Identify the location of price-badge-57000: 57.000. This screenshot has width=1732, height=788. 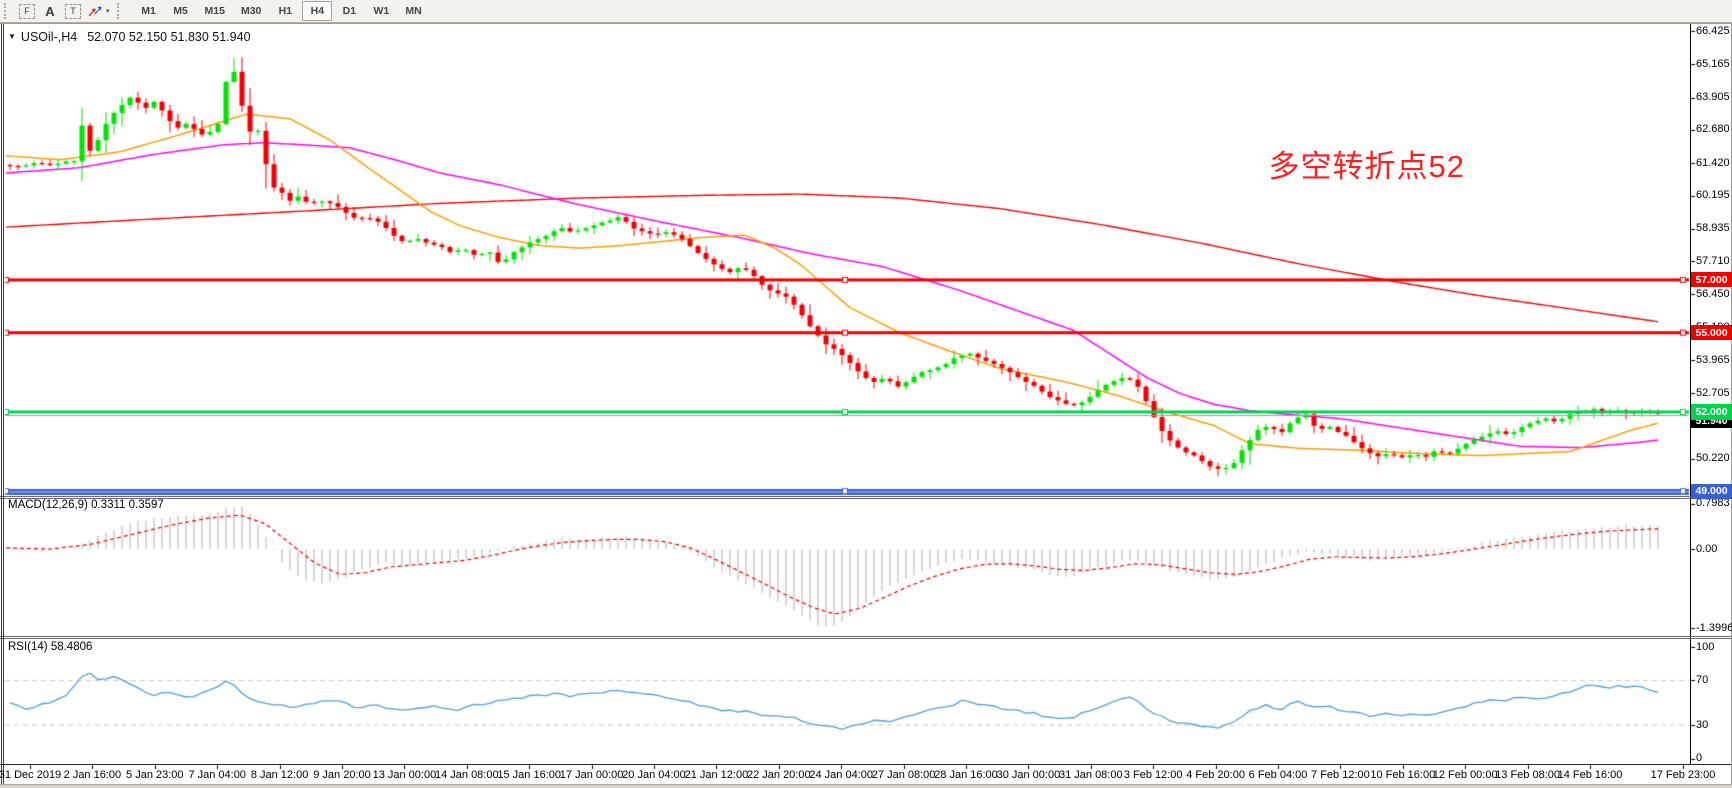
(1711, 280).